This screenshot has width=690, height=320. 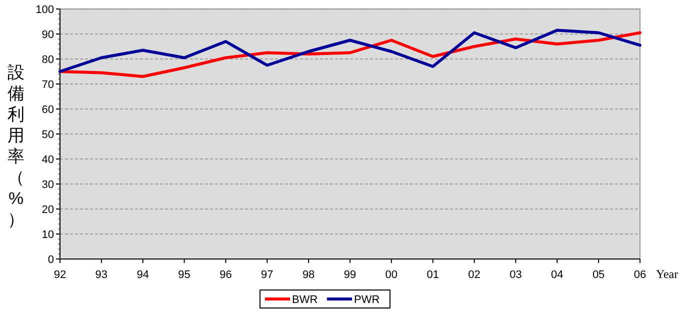 I want to click on y-tick-label: 100, so click(x=45, y=10).